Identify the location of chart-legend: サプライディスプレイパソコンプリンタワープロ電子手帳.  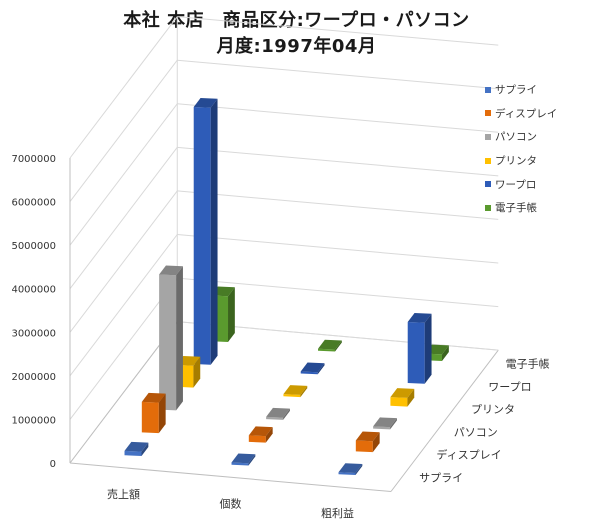
(535, 149).